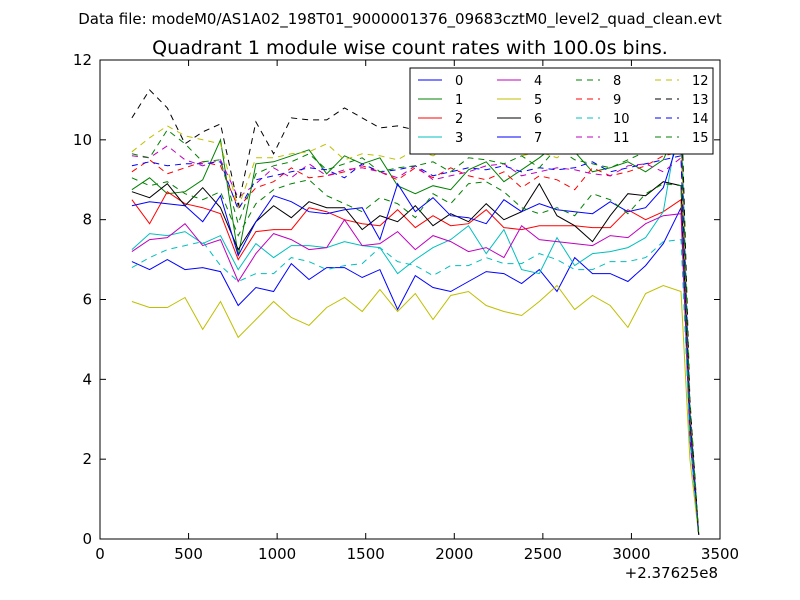 The height and width of the screenshot is (600, 800). Describe the element at coordinates (543, 554) in the screenshot. I see `x-tick-label: 2500` at that location.